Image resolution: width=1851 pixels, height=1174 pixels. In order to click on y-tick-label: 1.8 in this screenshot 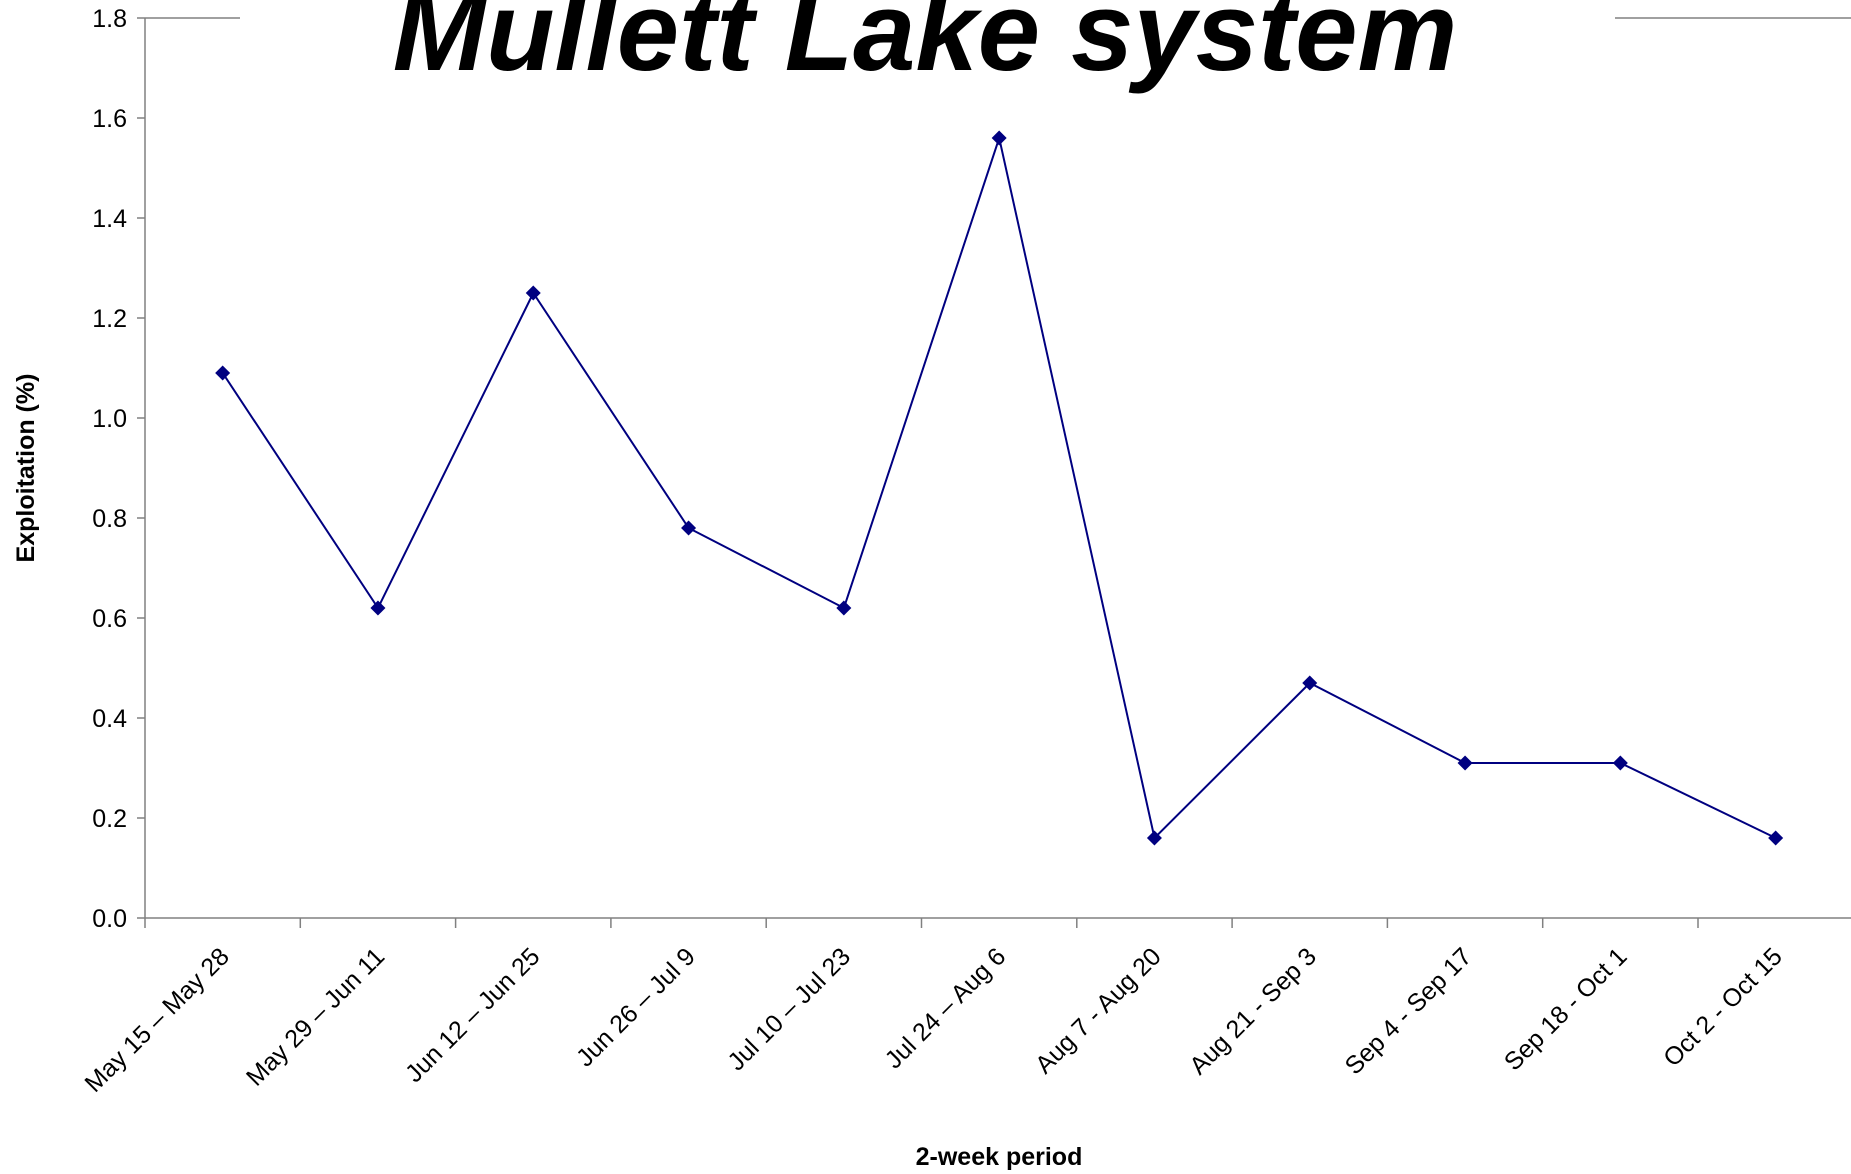, I will do `click(109, 19)`.